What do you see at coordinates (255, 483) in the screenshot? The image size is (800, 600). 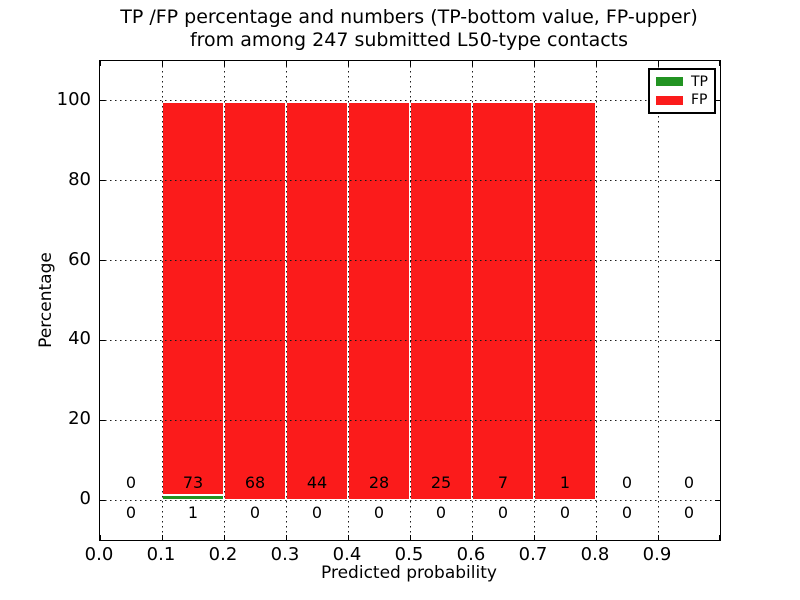 I see `fp-count-label: 68` at bounding box center [255, 483].